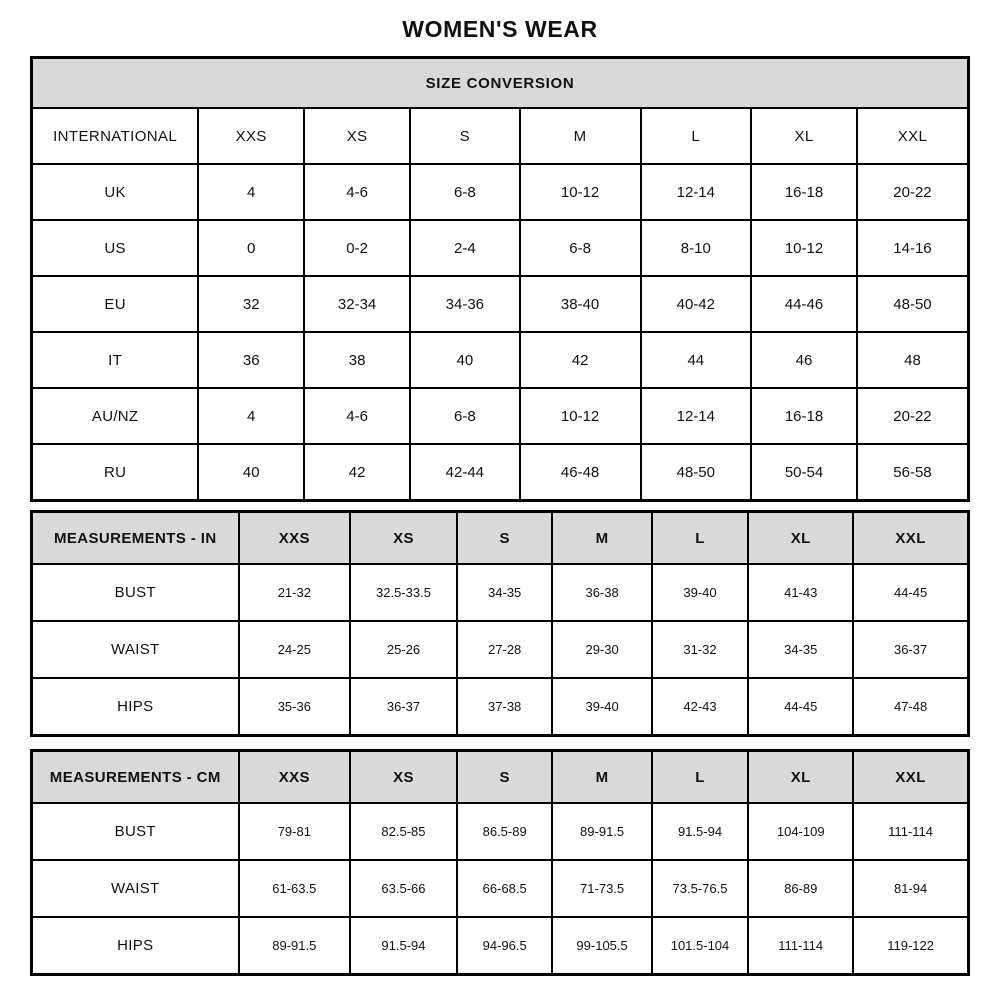 The width and height of the screenshot is (1000, 1000). Describe the element at coordinates (294, 707) in the screenshot. I see `size-value-cell: 35-36` at that location.